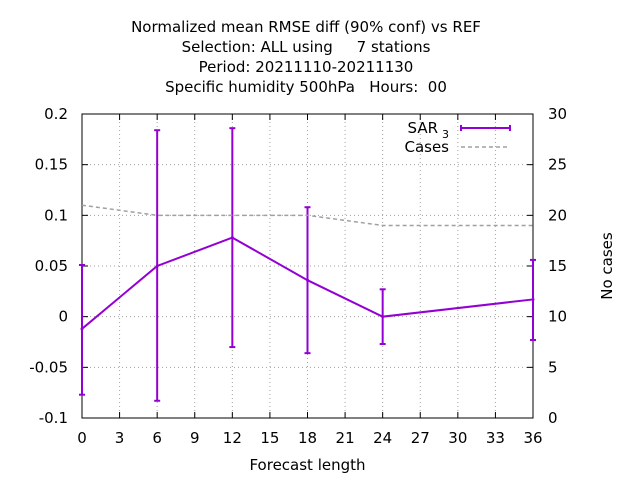 This screenshot has width=640, height=480. Describe the element at coordinates (307, 215) in the screenshot. I see `series-cases-line` at that location.